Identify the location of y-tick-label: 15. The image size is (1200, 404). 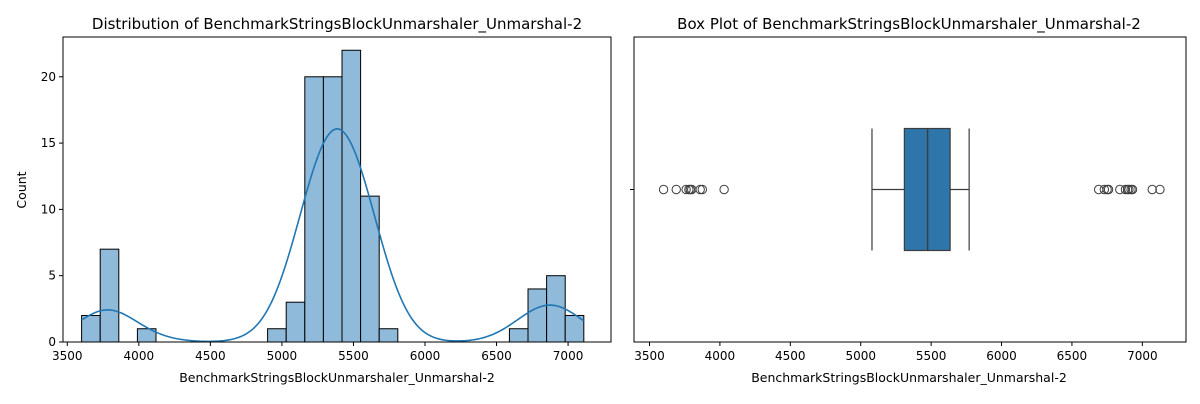
(48, 143).